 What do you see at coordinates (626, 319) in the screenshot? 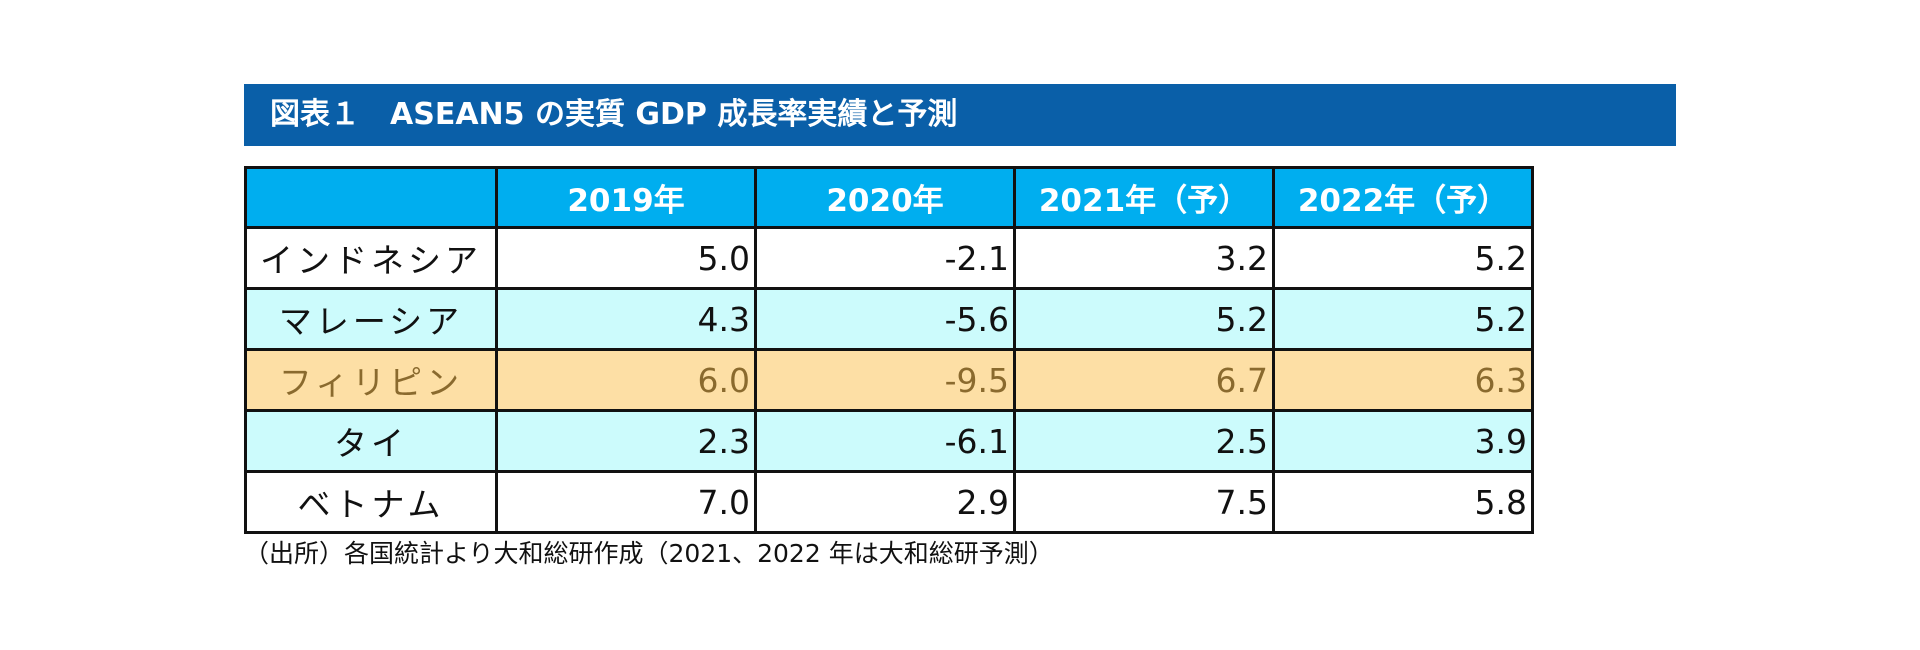
I see `value-cell: 4.3` at bounding box center [626, 319].